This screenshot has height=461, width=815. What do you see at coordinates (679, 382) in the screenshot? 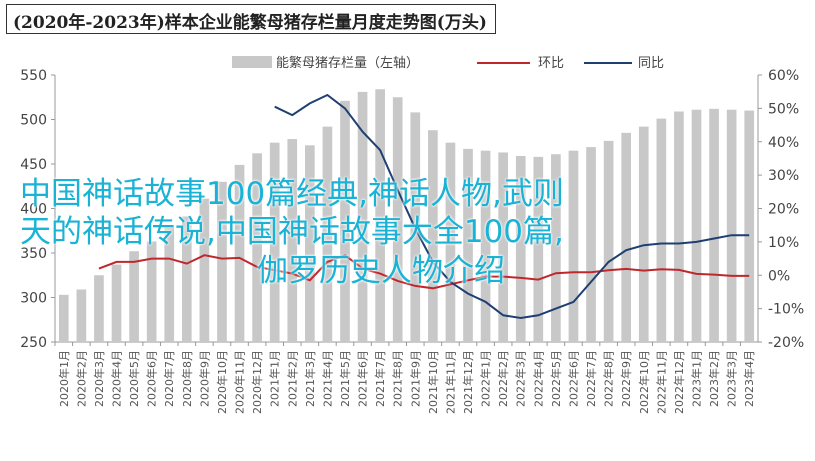
I see `x-tick-label: 2022年12月` at bounding box center [679, 382].